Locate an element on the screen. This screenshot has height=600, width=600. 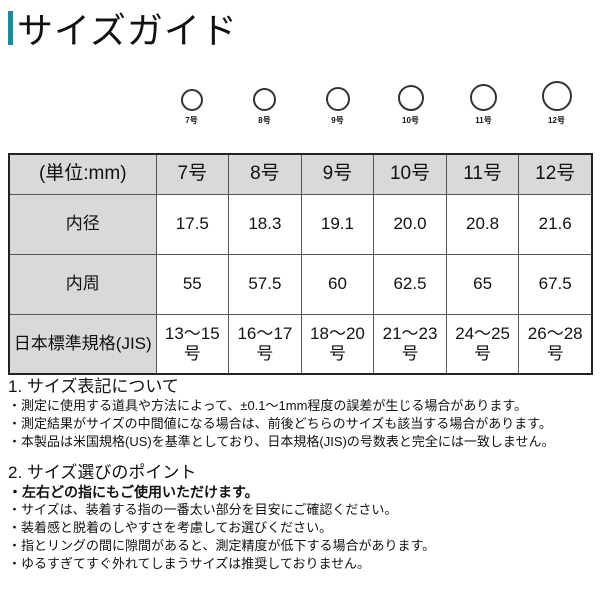
table-header-row: (単位:mm) 7号 8号 9号 10号 11号 12号 is located at coordinates (300, 174).